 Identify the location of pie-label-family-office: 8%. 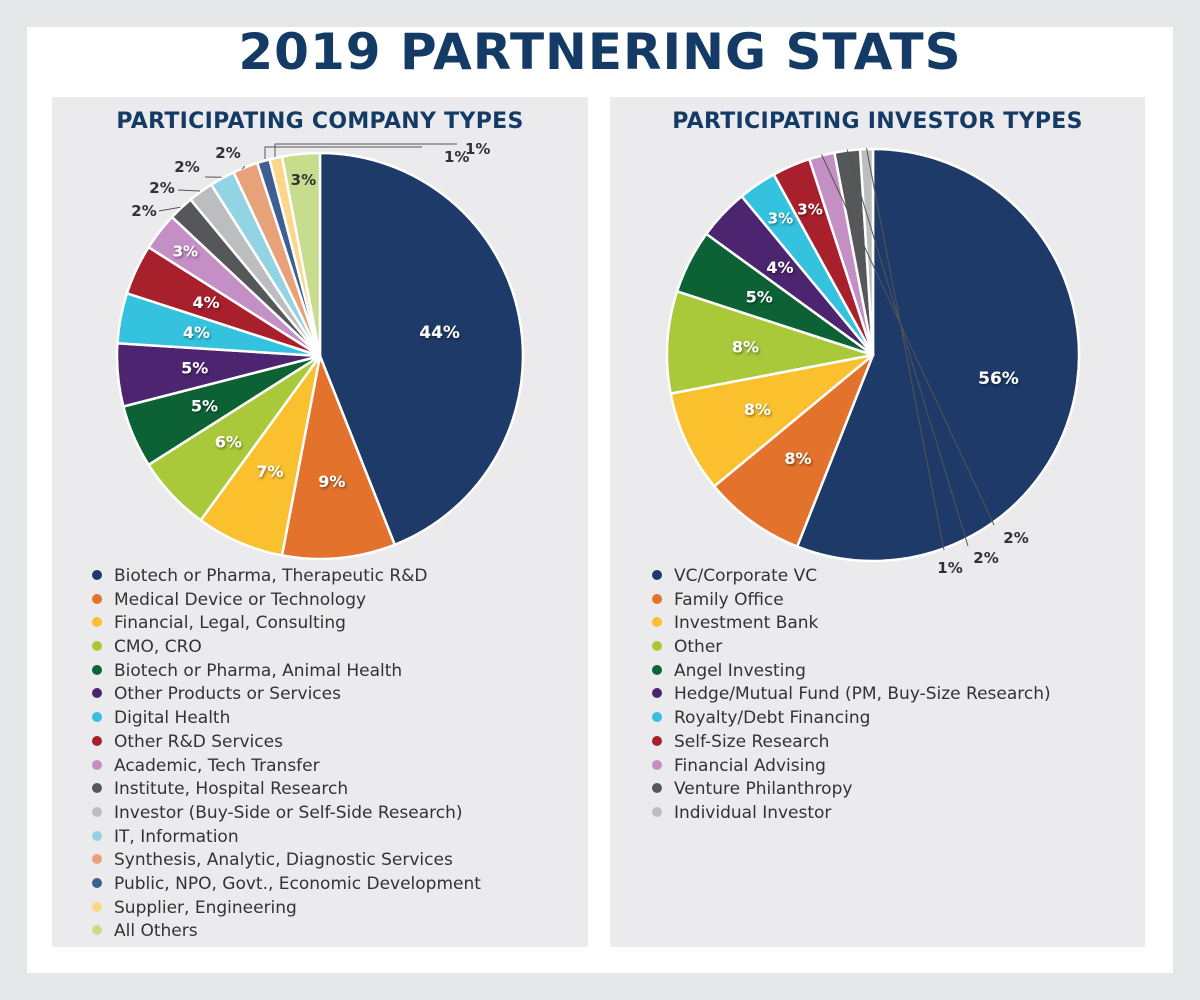
(797, 458).